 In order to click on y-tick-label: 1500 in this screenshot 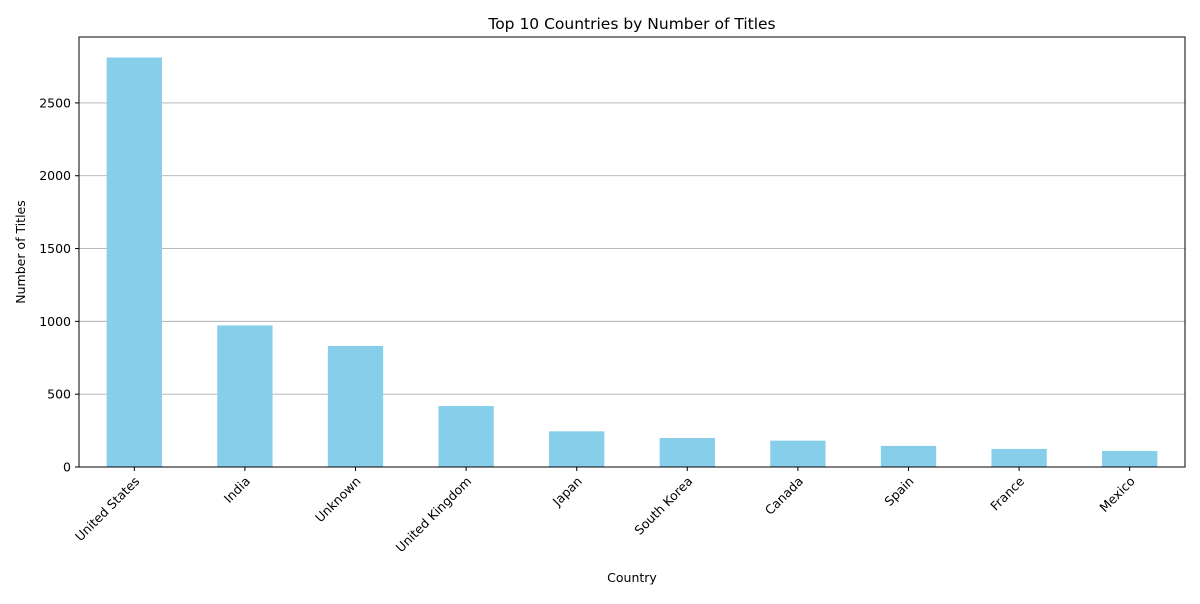, I will do `click(55, 248)`.